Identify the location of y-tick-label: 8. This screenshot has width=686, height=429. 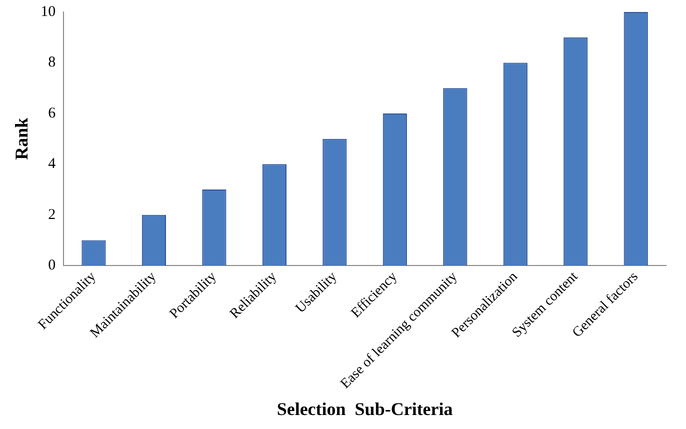
(52, 62).